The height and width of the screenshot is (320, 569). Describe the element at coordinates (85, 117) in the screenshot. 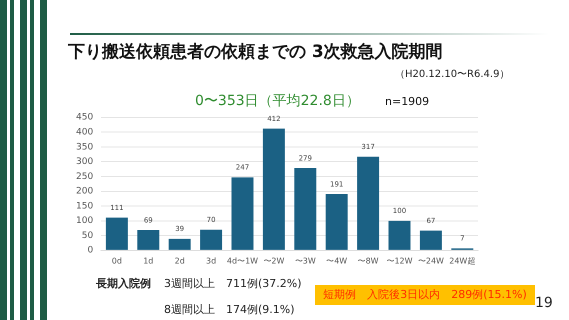

I see `y-tick-label: 450` at that location.